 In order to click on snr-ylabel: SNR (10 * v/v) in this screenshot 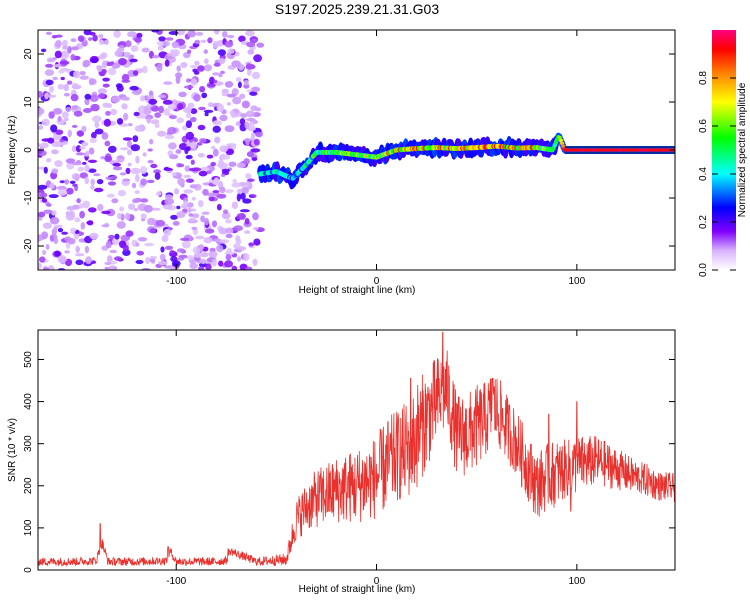, I will do `click(12, 450)`.